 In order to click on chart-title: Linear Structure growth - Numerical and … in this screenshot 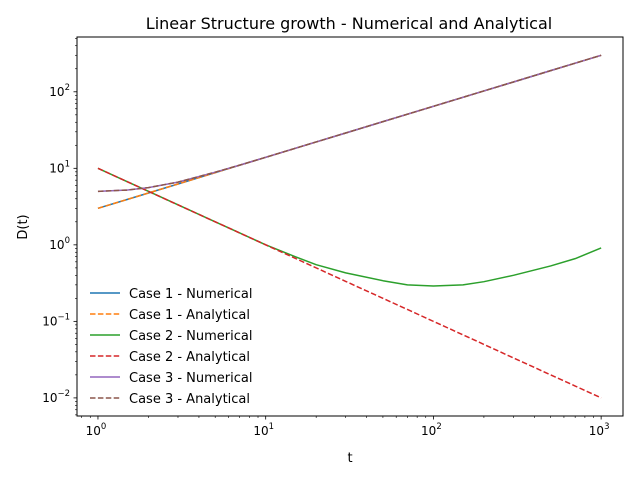, I will do `click(349, 23)`.